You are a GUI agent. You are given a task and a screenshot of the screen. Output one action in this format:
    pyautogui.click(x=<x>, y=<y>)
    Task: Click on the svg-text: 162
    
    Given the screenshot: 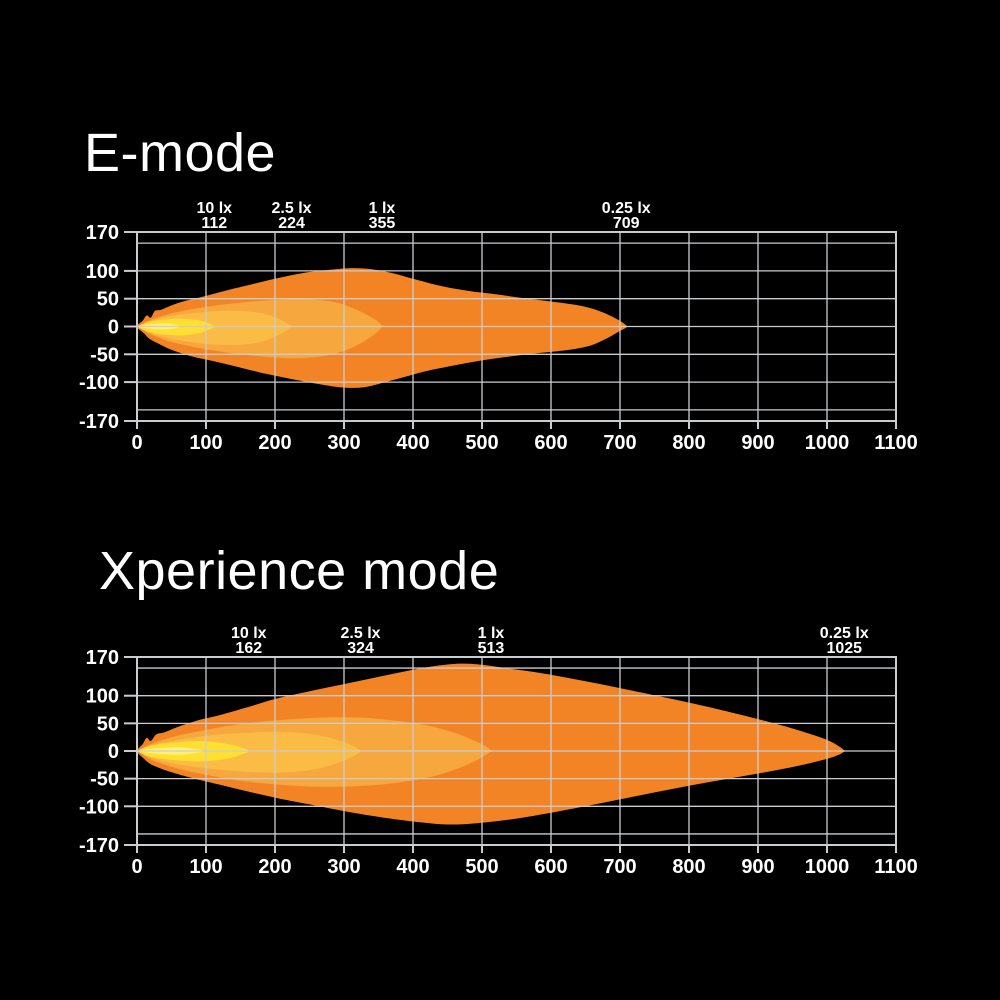 What is the action you would take?
    pyautogui.click(x=248, y=648)
    